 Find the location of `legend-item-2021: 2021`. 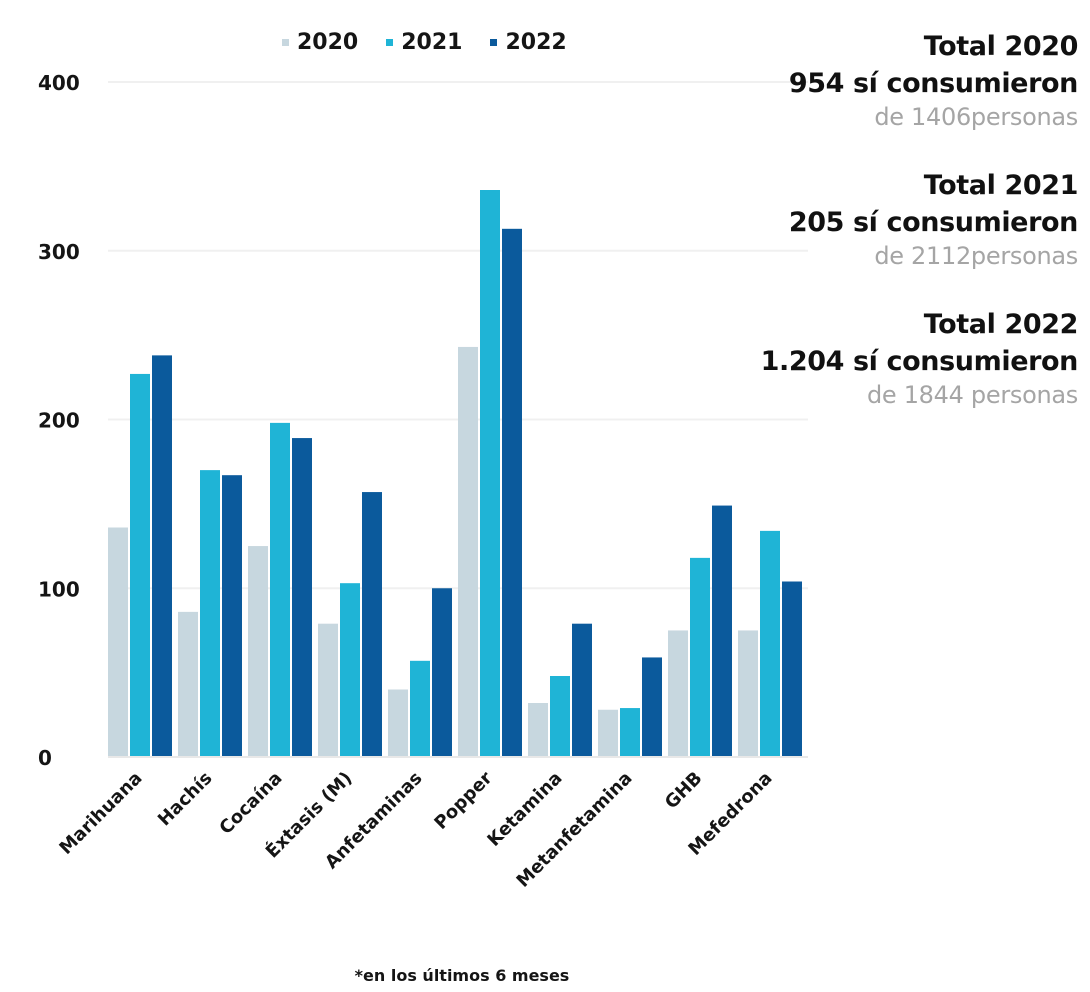

legend-item-2021: 2021 is located at coordinates (424, 42).